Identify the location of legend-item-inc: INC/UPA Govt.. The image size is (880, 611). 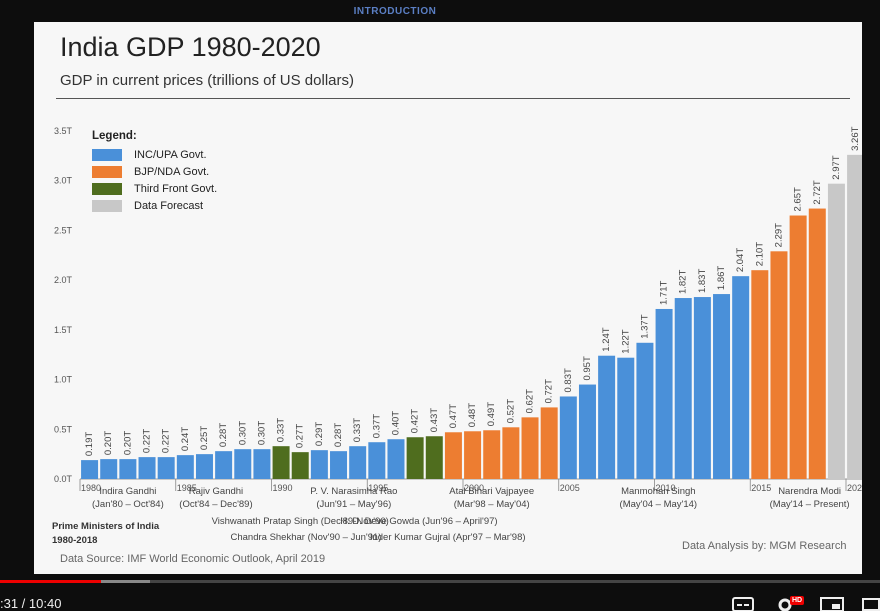
(154, 154).